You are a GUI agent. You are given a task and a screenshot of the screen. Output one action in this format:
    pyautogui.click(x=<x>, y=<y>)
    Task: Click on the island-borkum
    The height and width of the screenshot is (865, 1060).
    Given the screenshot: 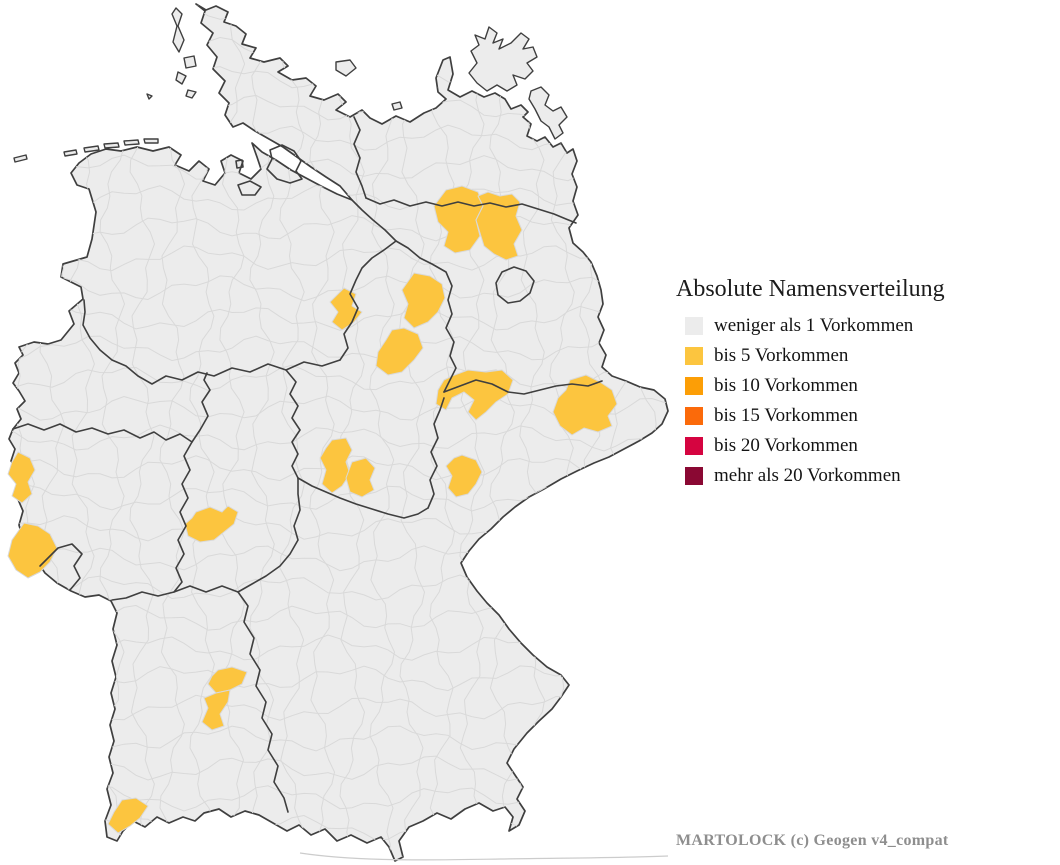 What is the action you would take?
    pyautogui.click(x=20, y=158)
    